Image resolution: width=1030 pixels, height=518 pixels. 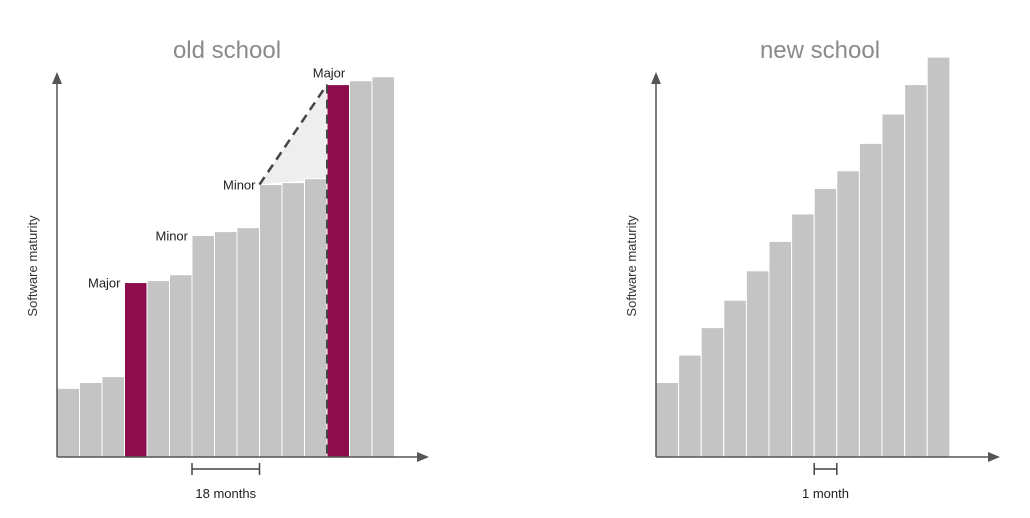 I want to click on new-school-x-axis-arrow-icon, so click(x=994, y=457).